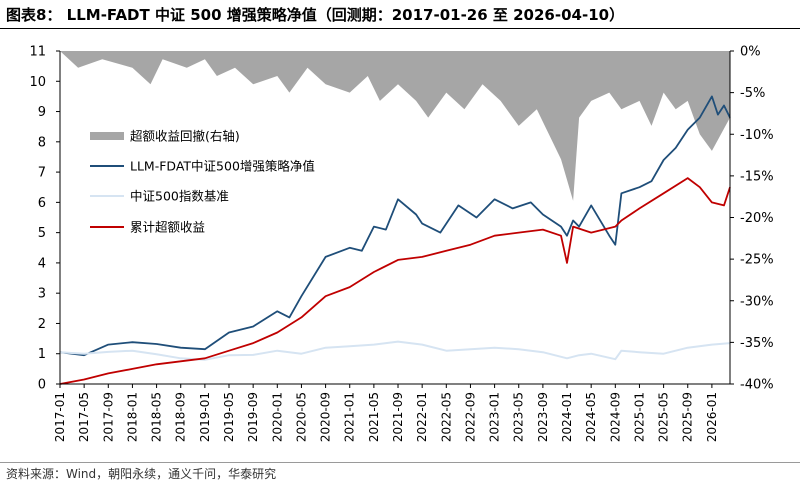  I want to click on x-tick-label: 2024-01, so click(567, 417).